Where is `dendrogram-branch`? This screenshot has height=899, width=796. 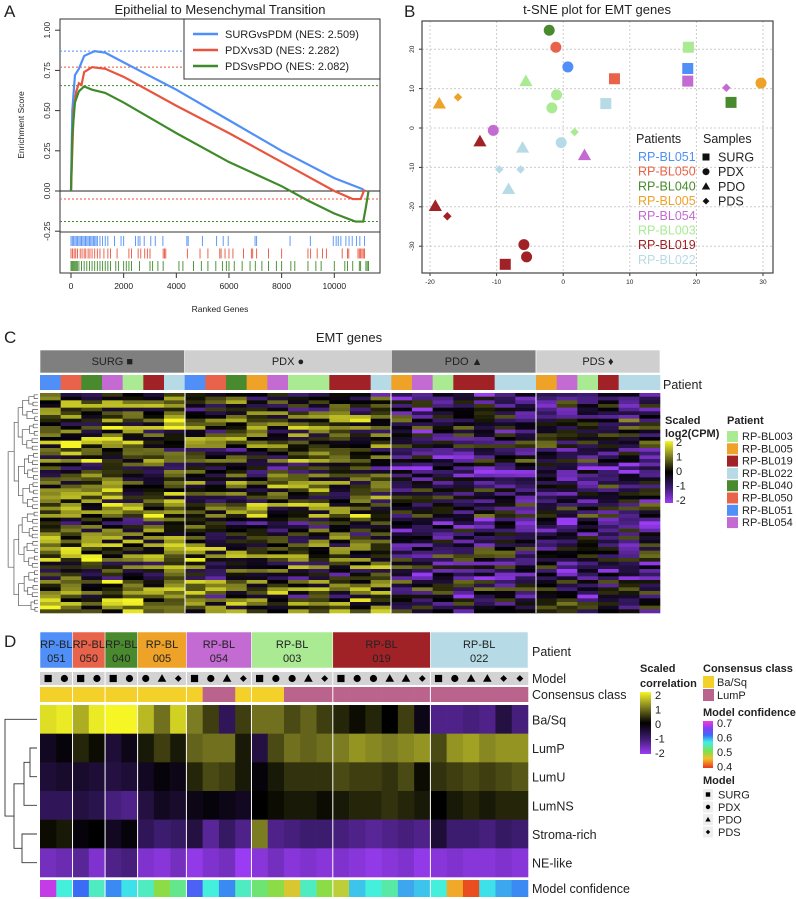
dendrogram-branch is located at coordinates (21, 481).